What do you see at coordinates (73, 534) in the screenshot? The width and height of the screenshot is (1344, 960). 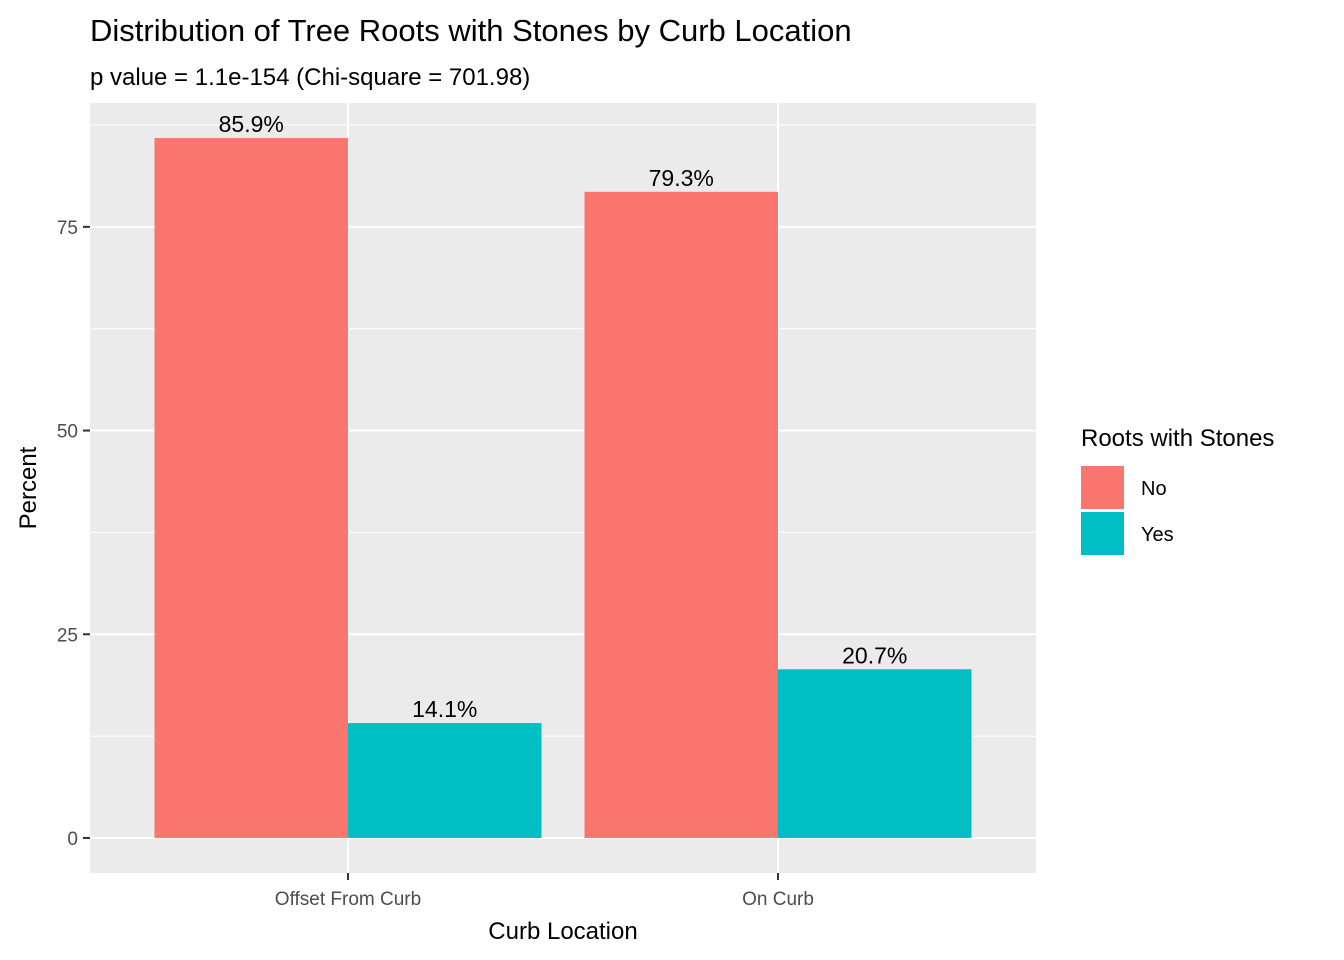 I see `y-axis: 0 25 50 75` at bounding box center [73, 534].